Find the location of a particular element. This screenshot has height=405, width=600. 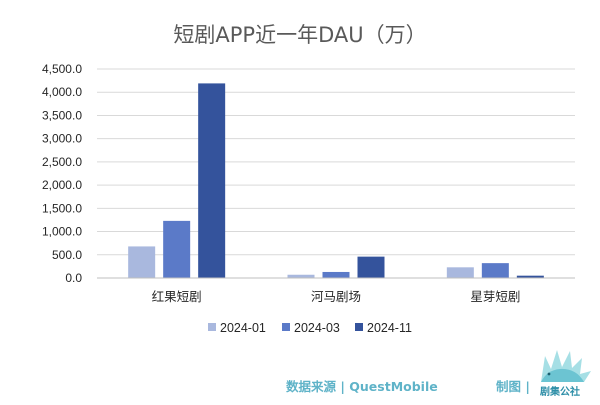

y-tick-label: 3,000.0 is located at coordinates (62, 139).